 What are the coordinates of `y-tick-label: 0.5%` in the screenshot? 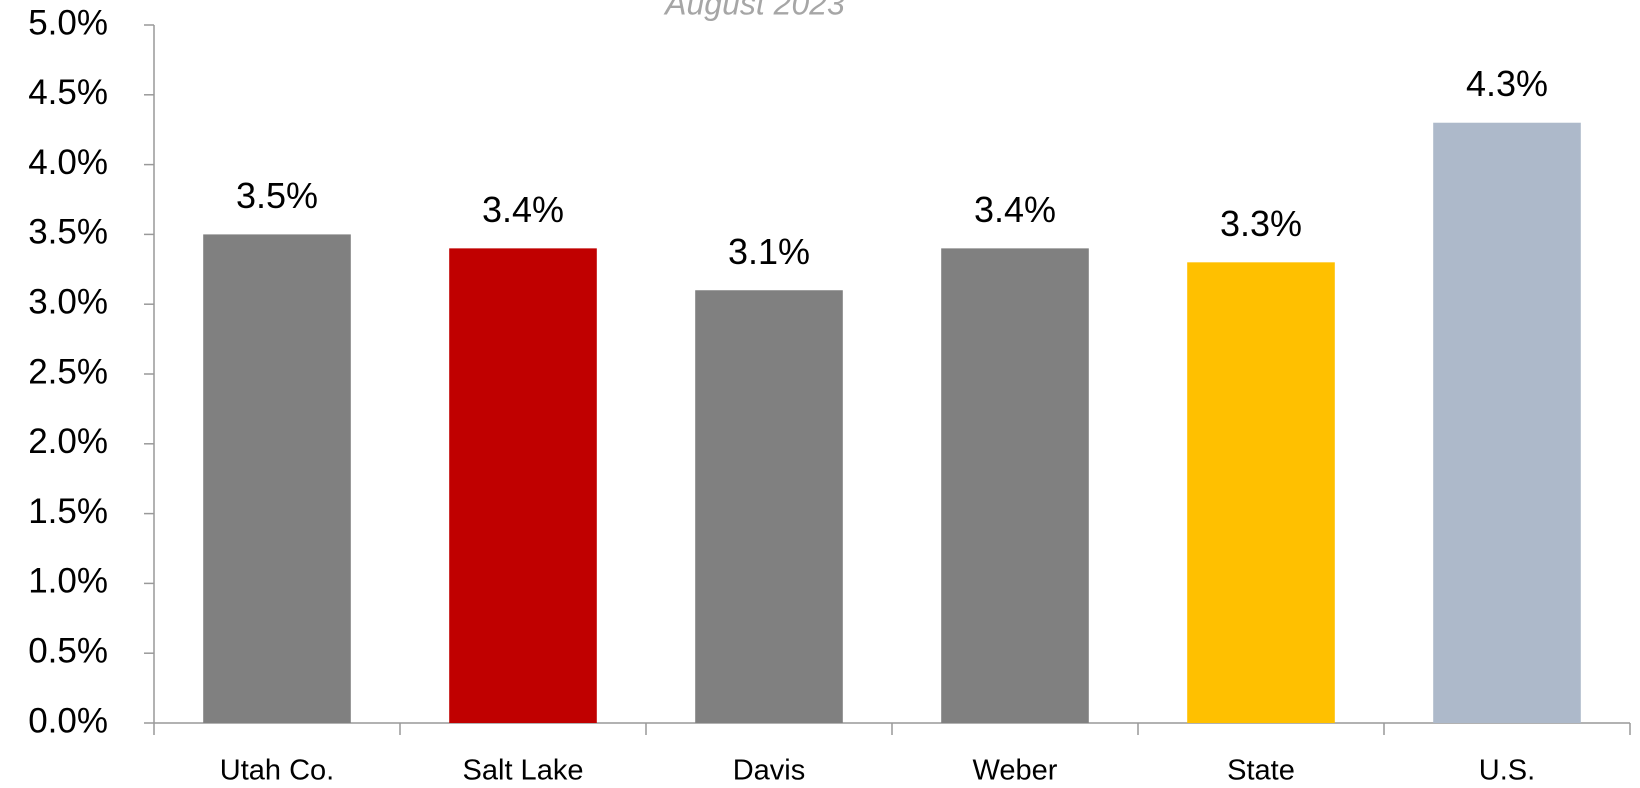 It's located at (68, 650).